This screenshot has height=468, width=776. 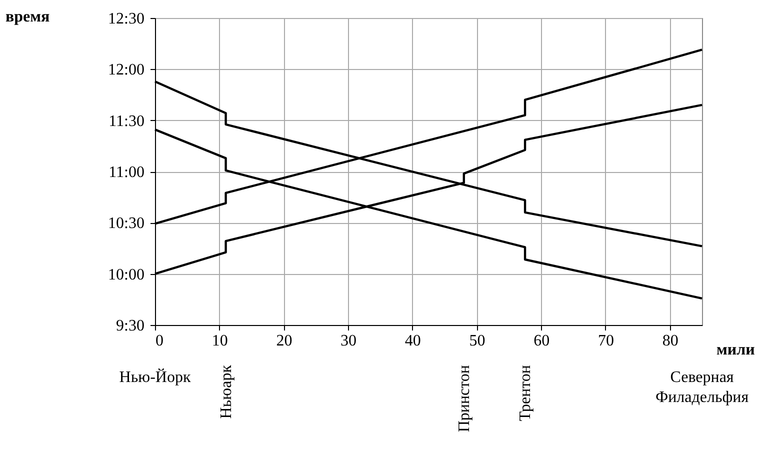 What do you see at coordinates (412, 341) in the screenshot?
I see `x-tick-label: 40` at bounding box center [412, 341].